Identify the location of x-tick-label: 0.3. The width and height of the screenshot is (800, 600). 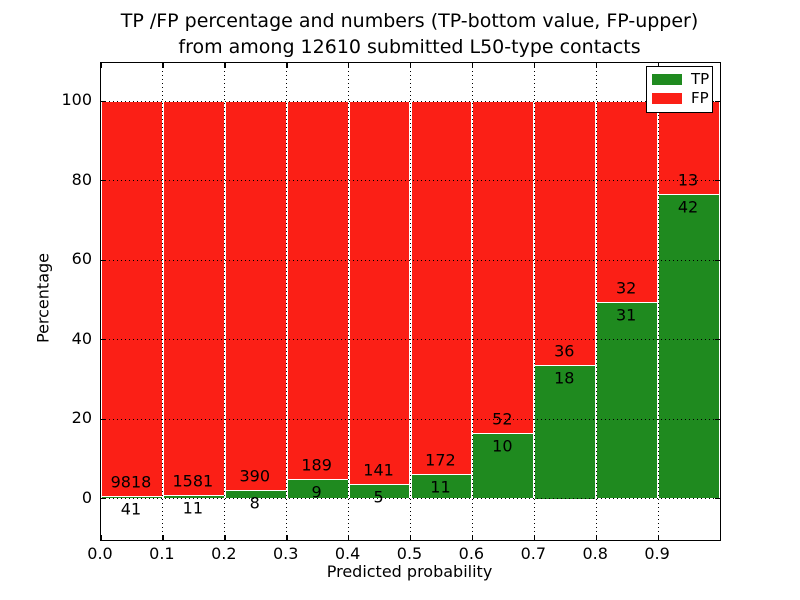
(285, 553).